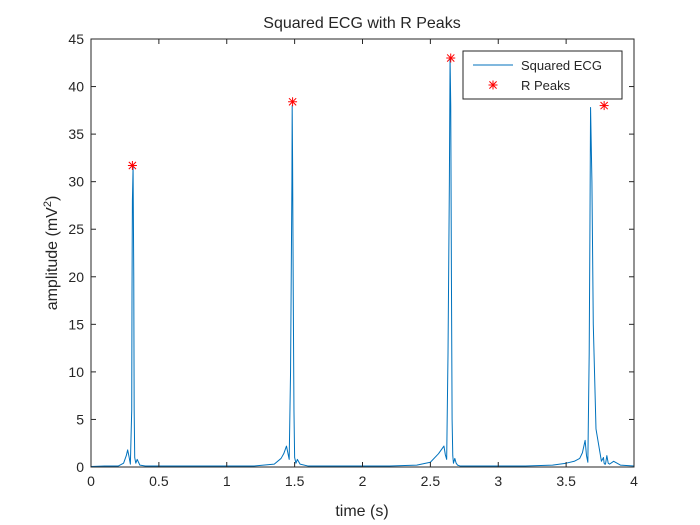 The width and height of the screenshot is (700, 525). I want to click on x-tick-label: 2, so click(363, 481).